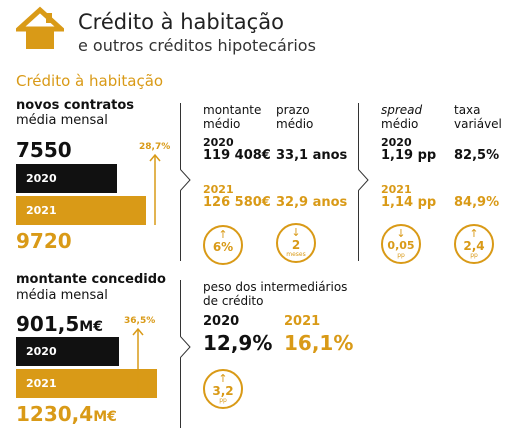 The height and width of the screenshot is (432, 520). Describe the element at coordinates (467, 110) in the screenshot. I see `label-line: taxa` at that location.